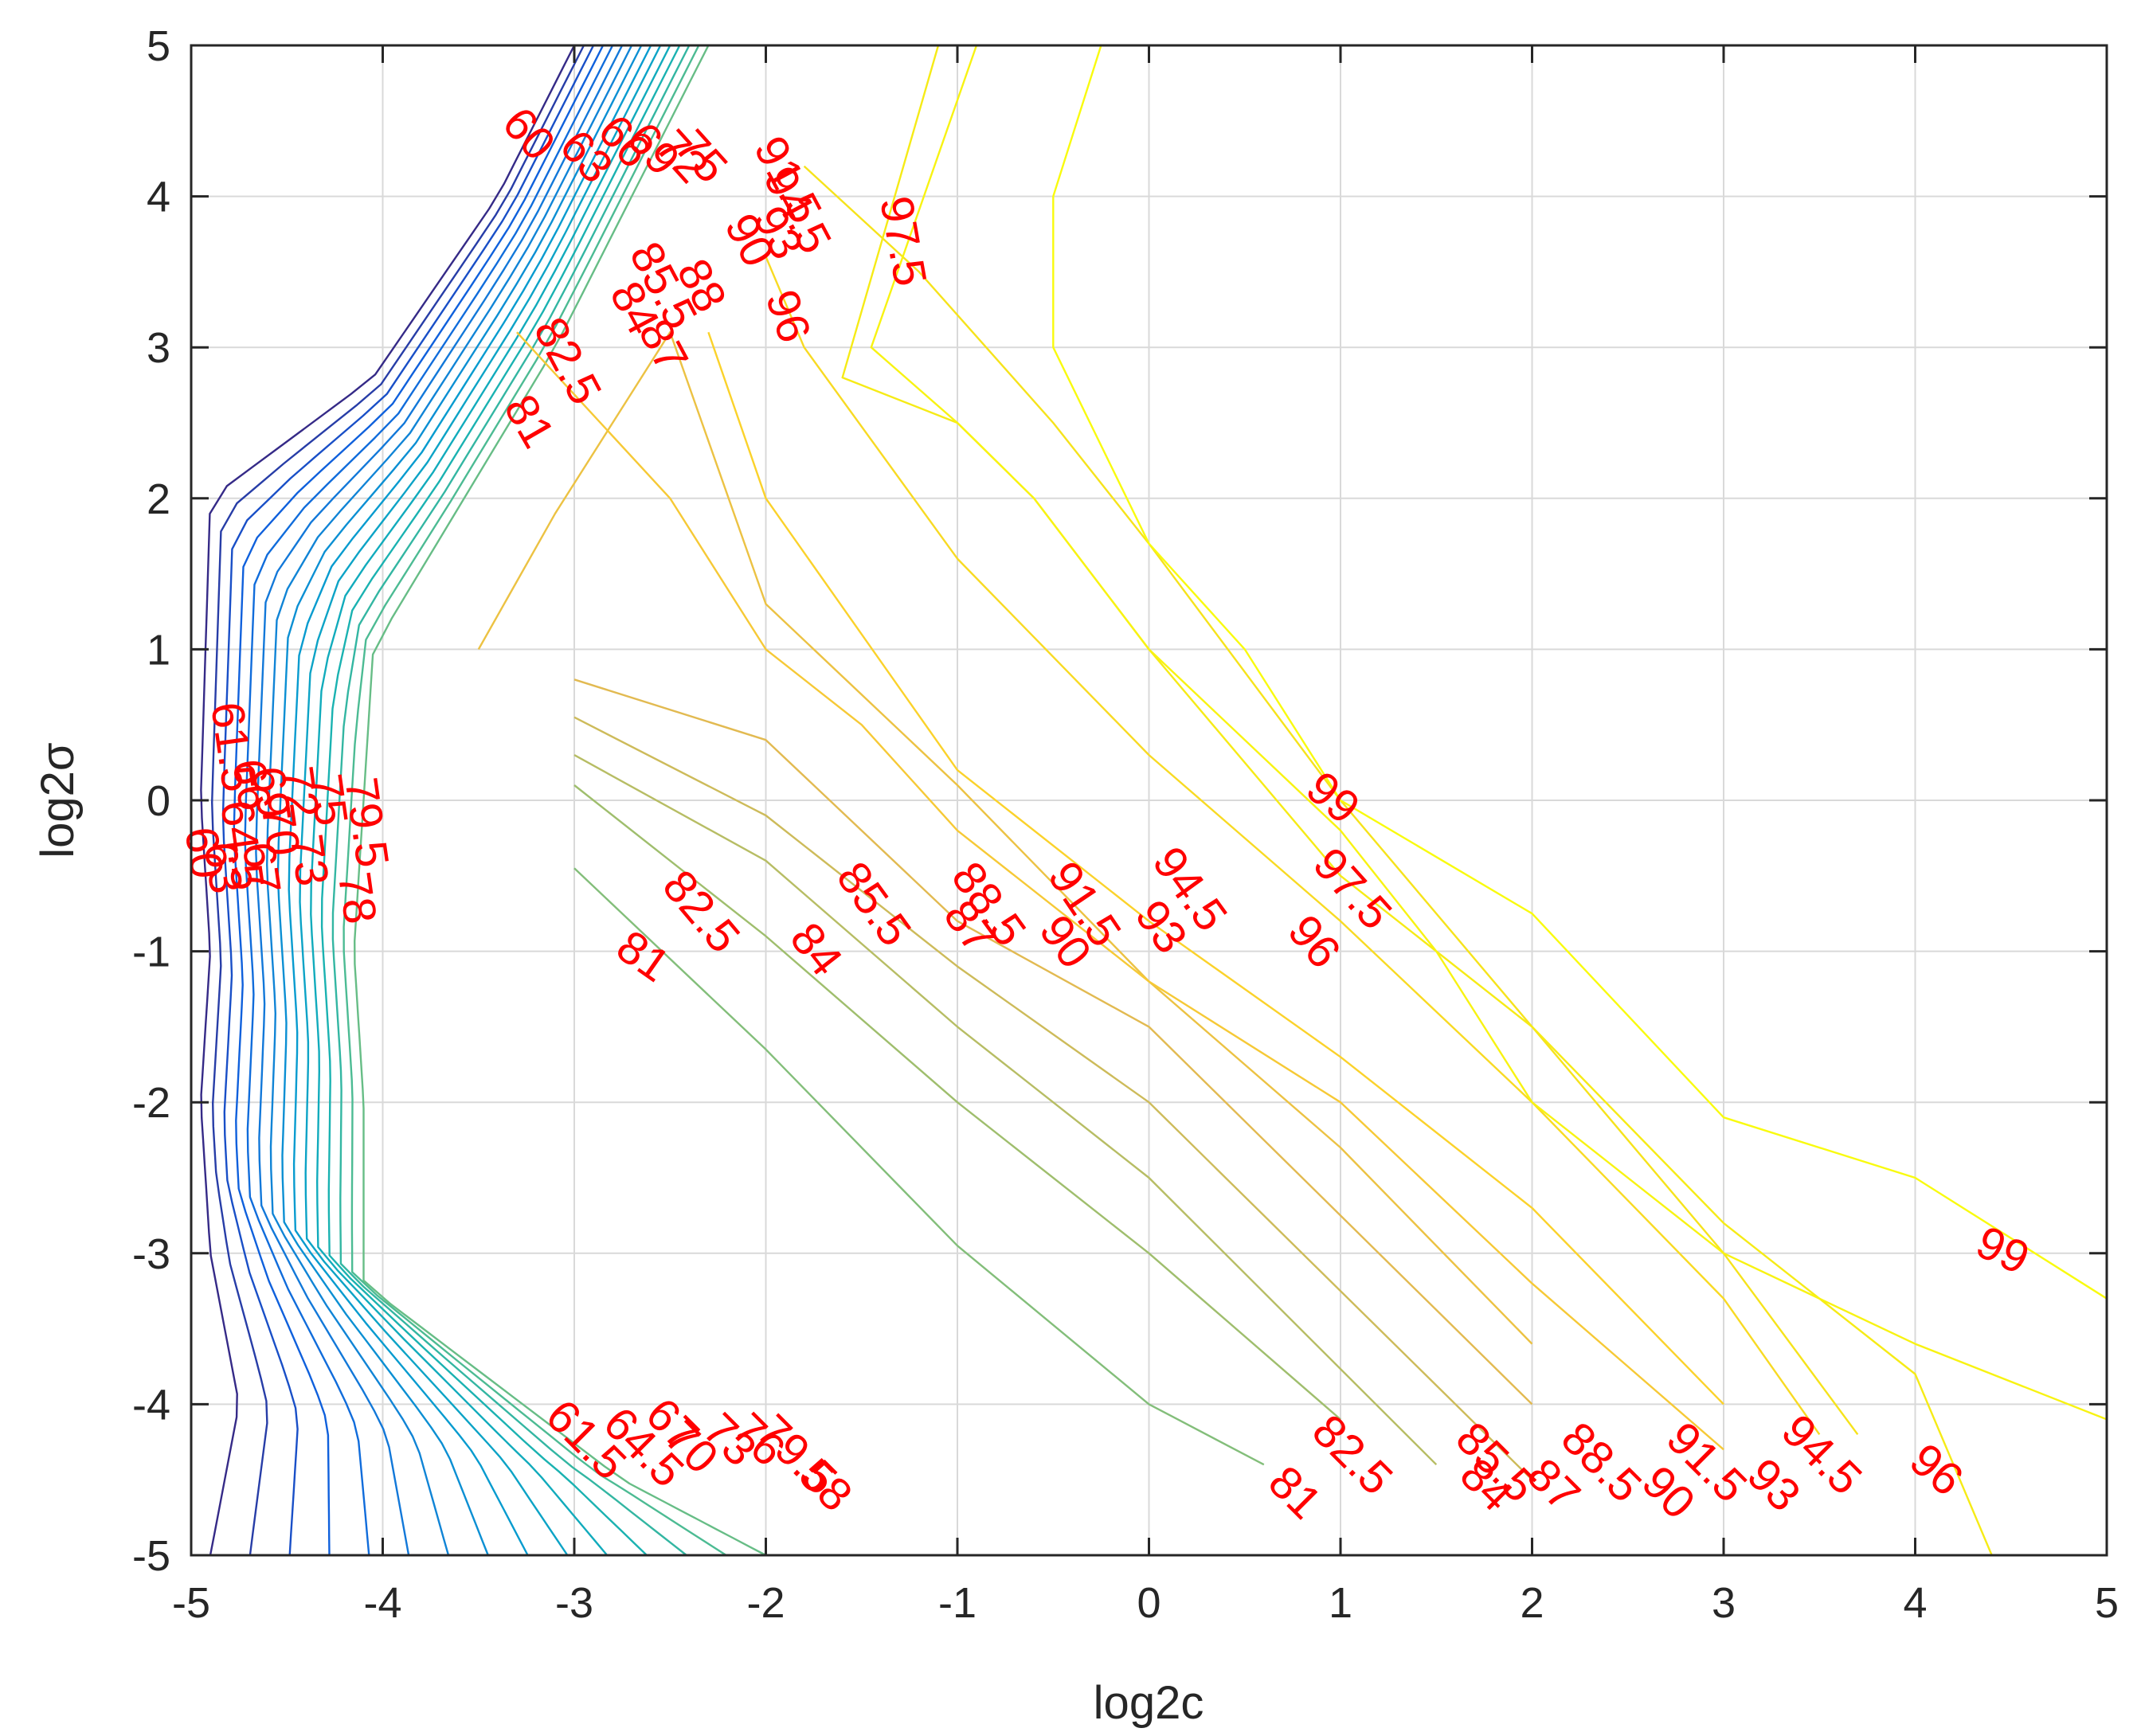  I want to click on contour-line-67.5, so click(449, 801).